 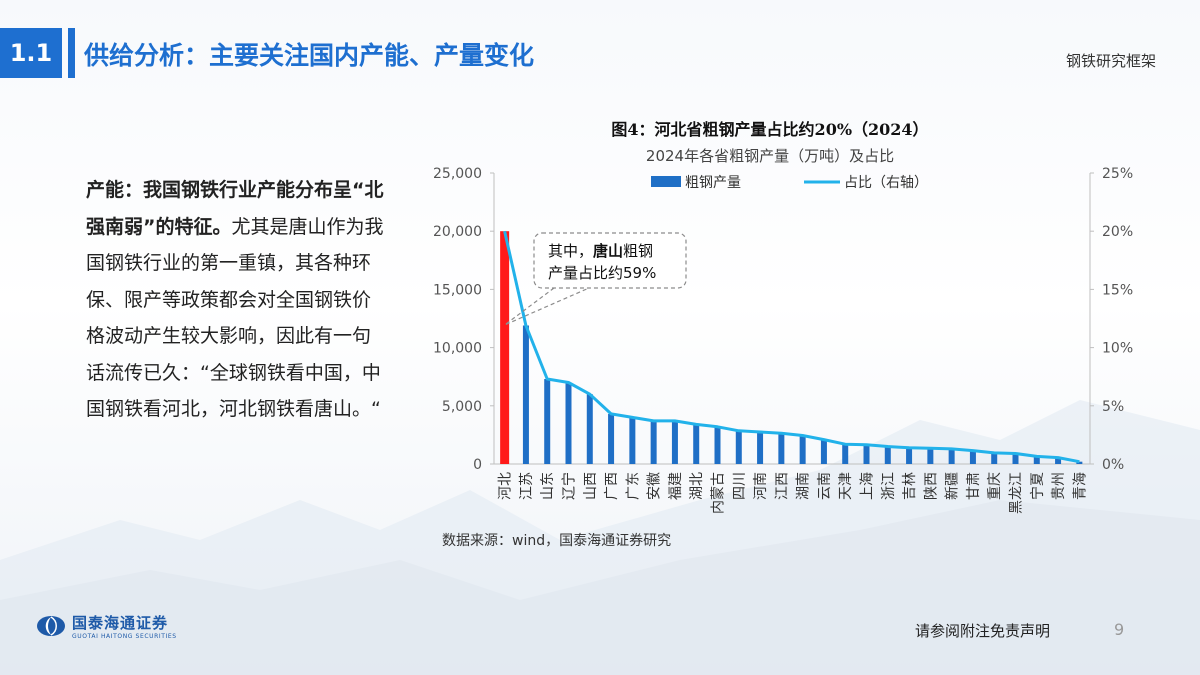 What do you see at coordinates (633, 486) in the screenshot?
I see `x-tick-label: 广东` at bounding box center [633, 486].